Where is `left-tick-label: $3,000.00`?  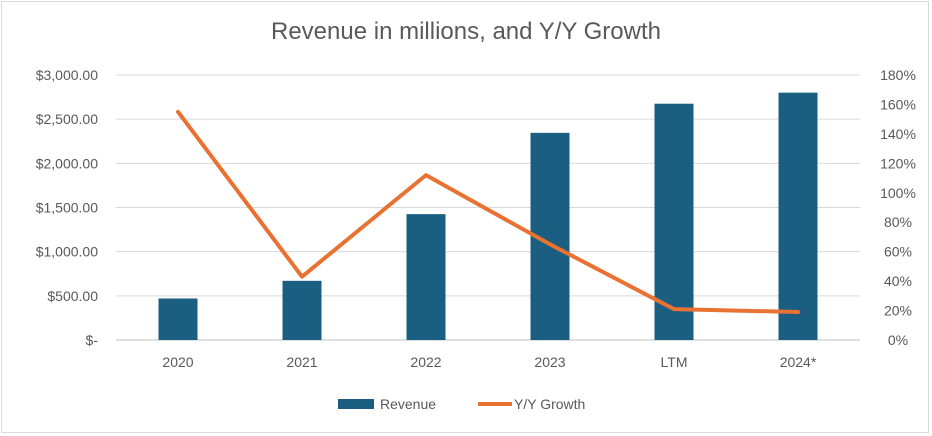
left-tick-label: $3,000.00 is located at coordinates (67, 75).